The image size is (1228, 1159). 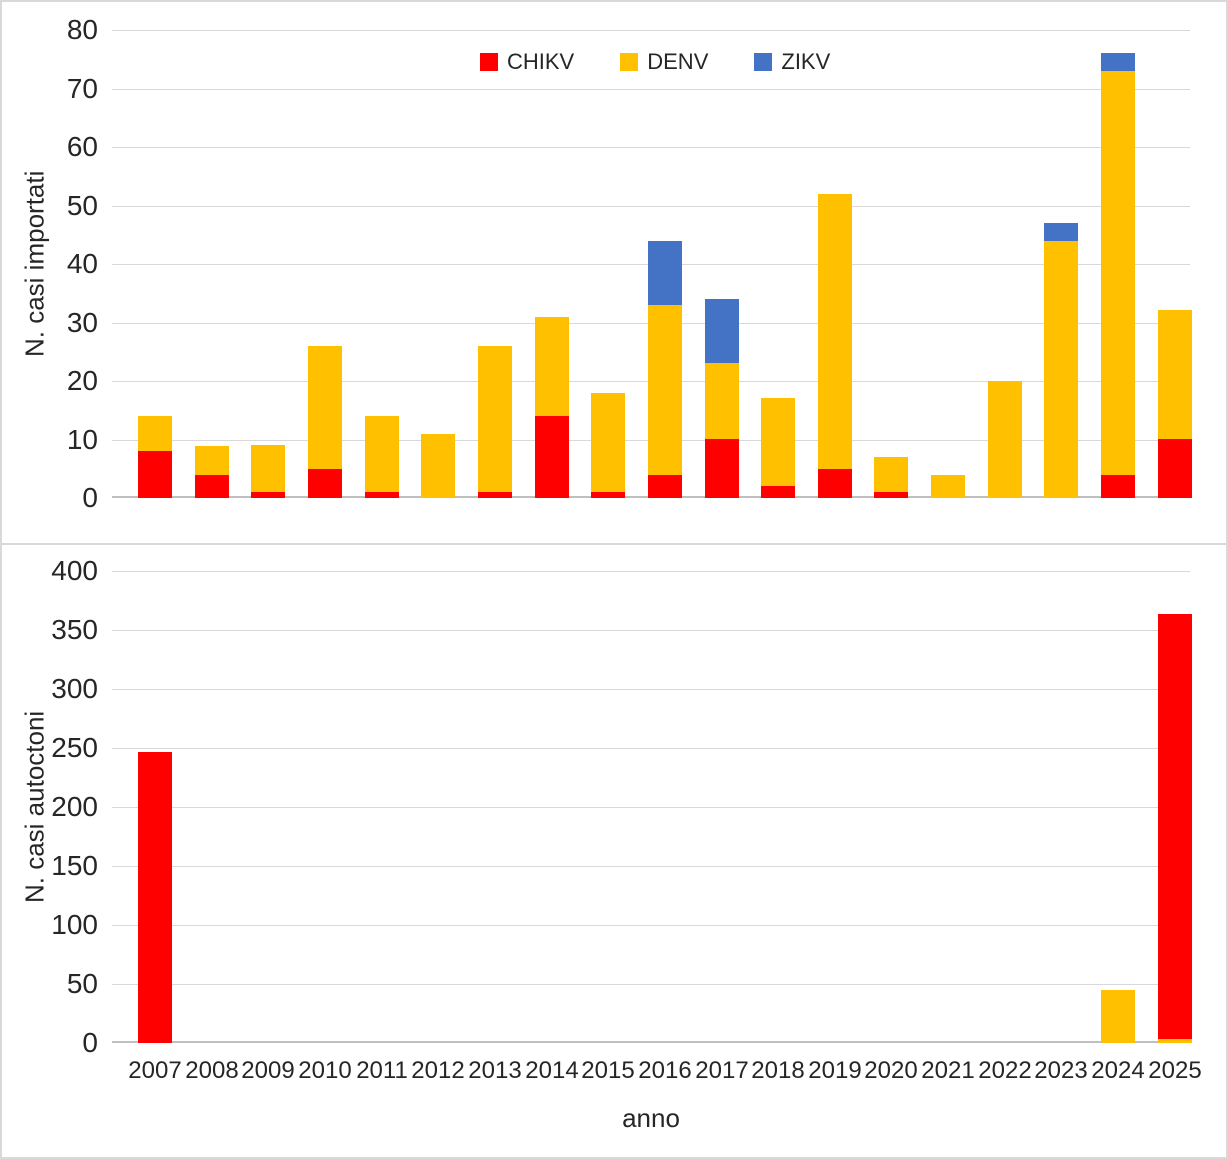 I want to click on legend-label: ZIKV, so click(x=806, y=61).